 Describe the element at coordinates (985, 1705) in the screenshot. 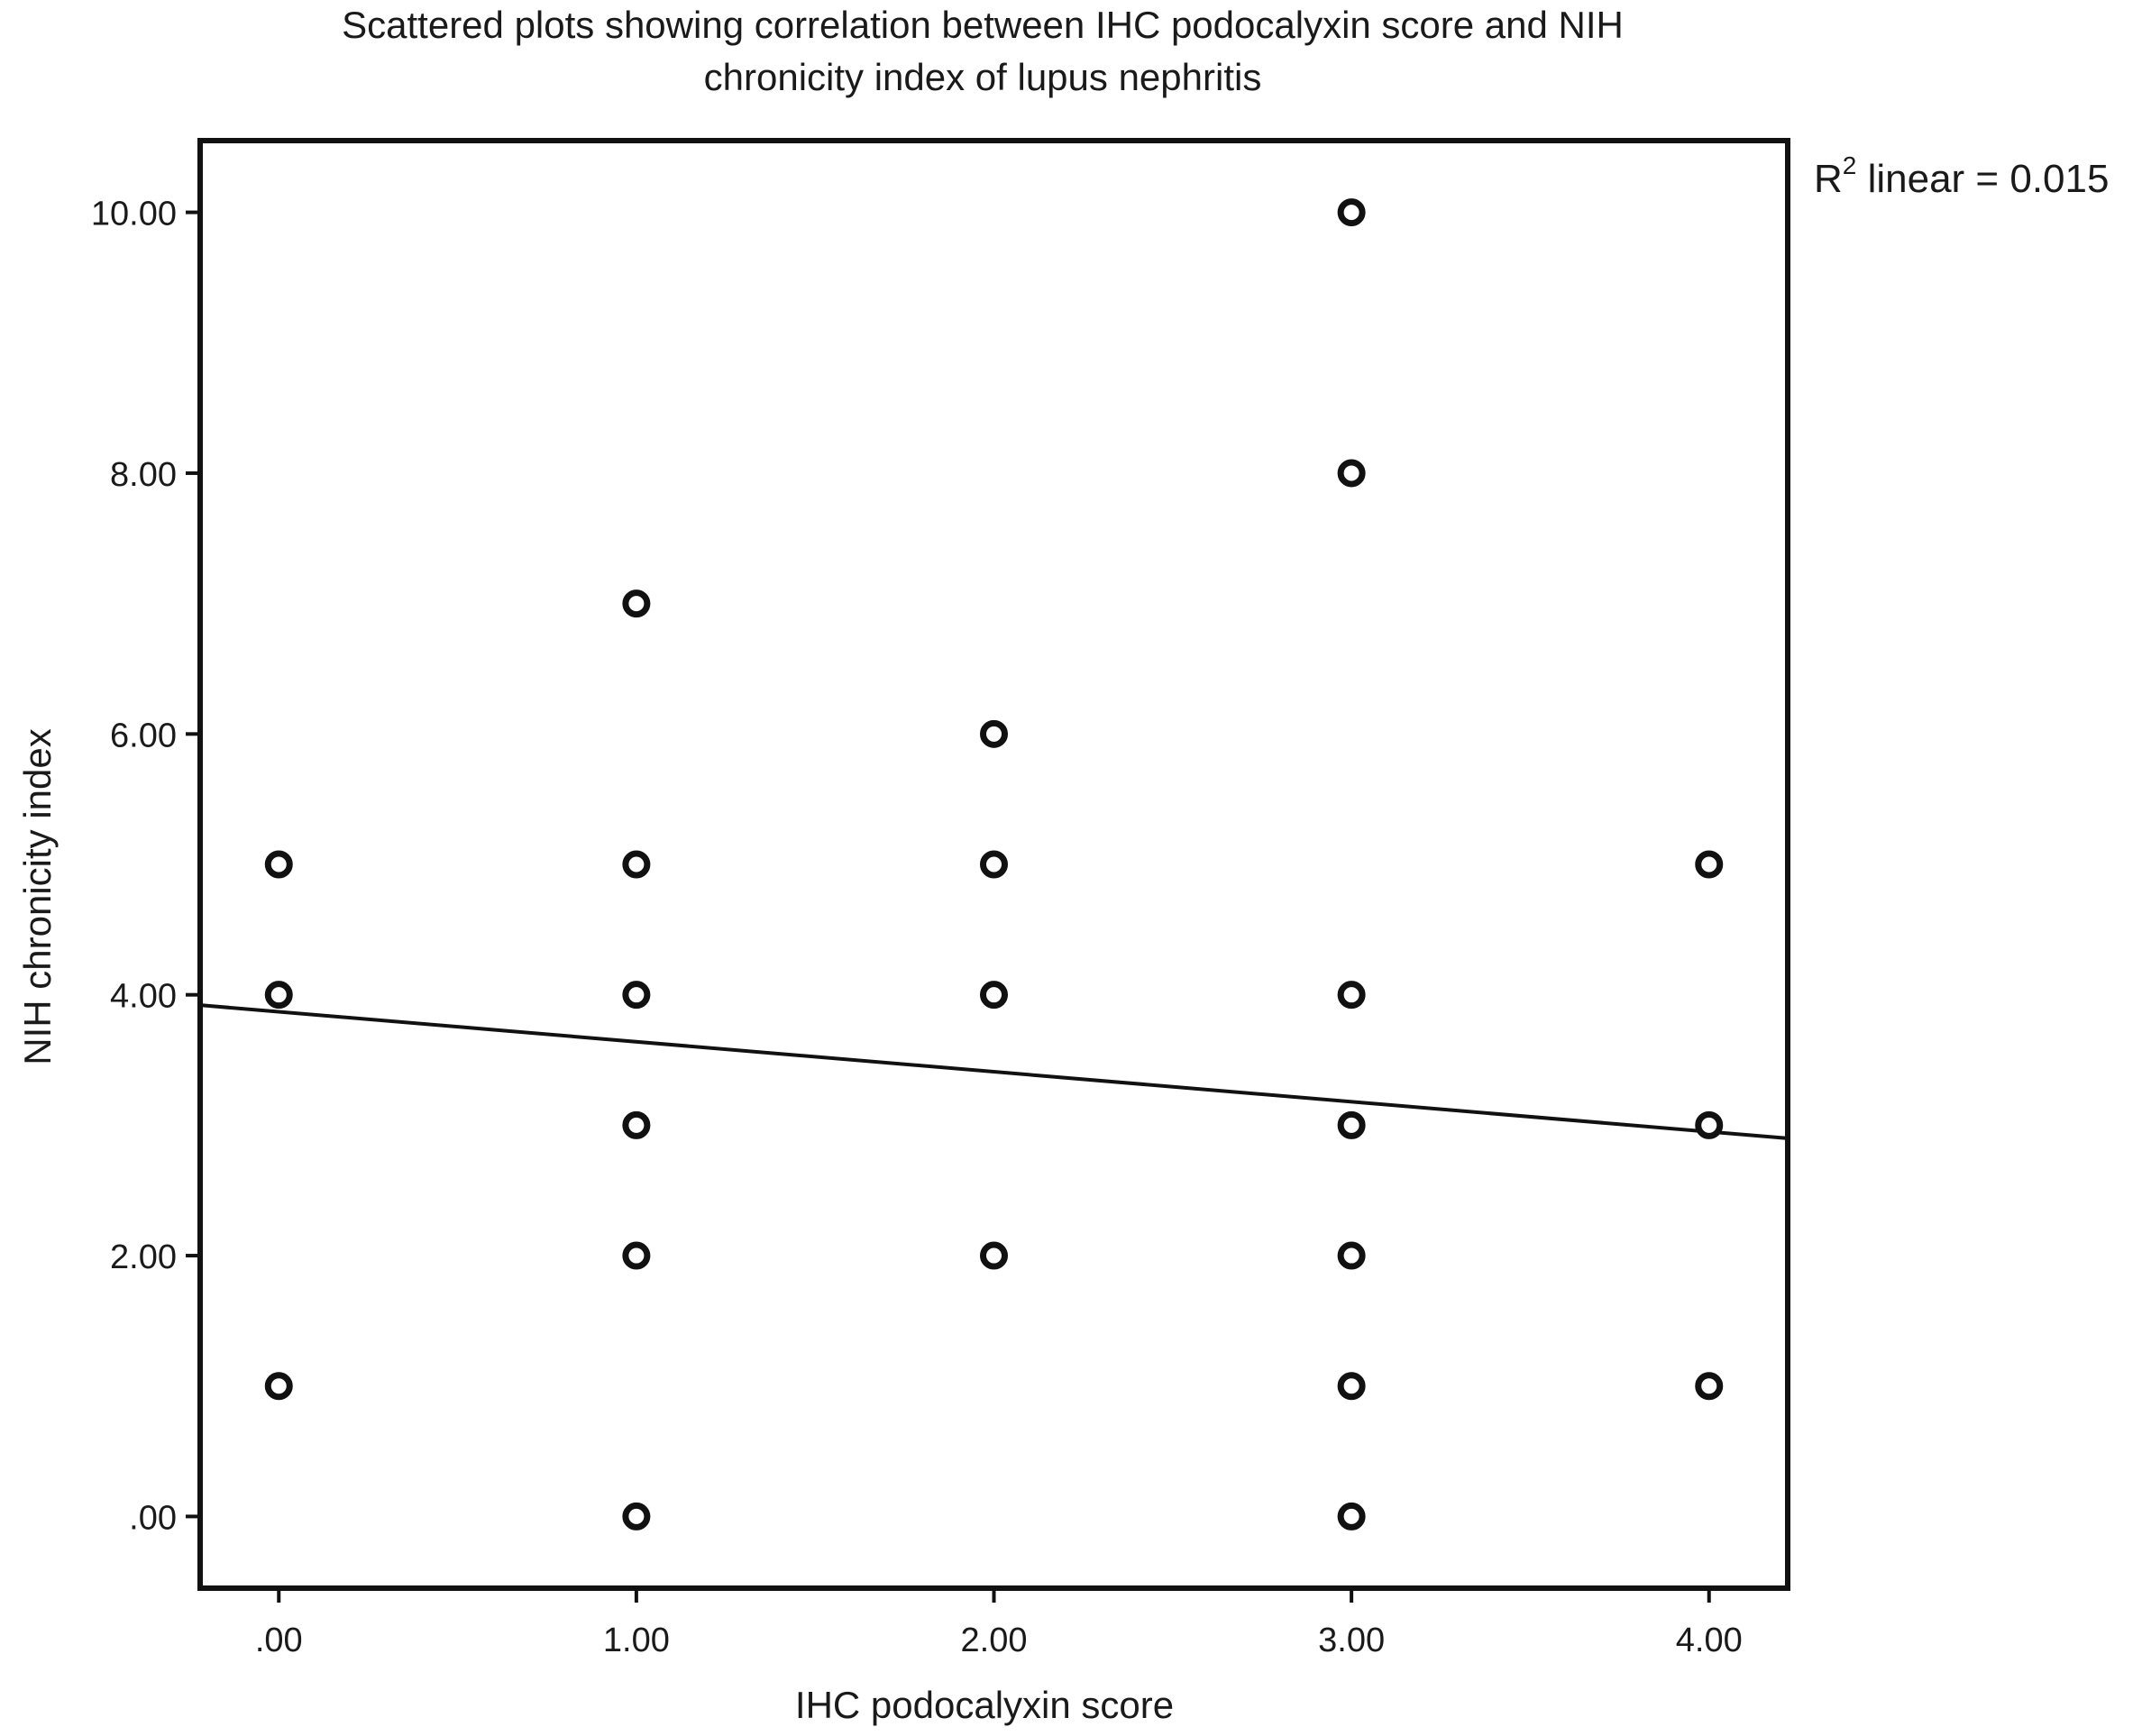

I see `x-axis-title: IHC podocalyxin score` at that location.